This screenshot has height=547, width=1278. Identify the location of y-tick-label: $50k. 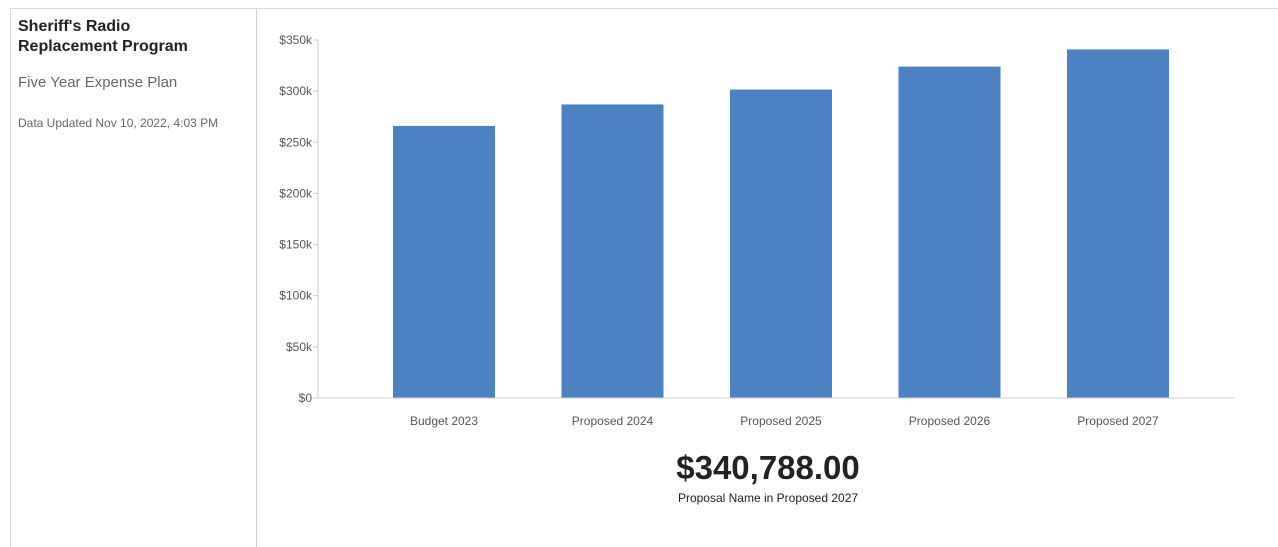
(299, 347).